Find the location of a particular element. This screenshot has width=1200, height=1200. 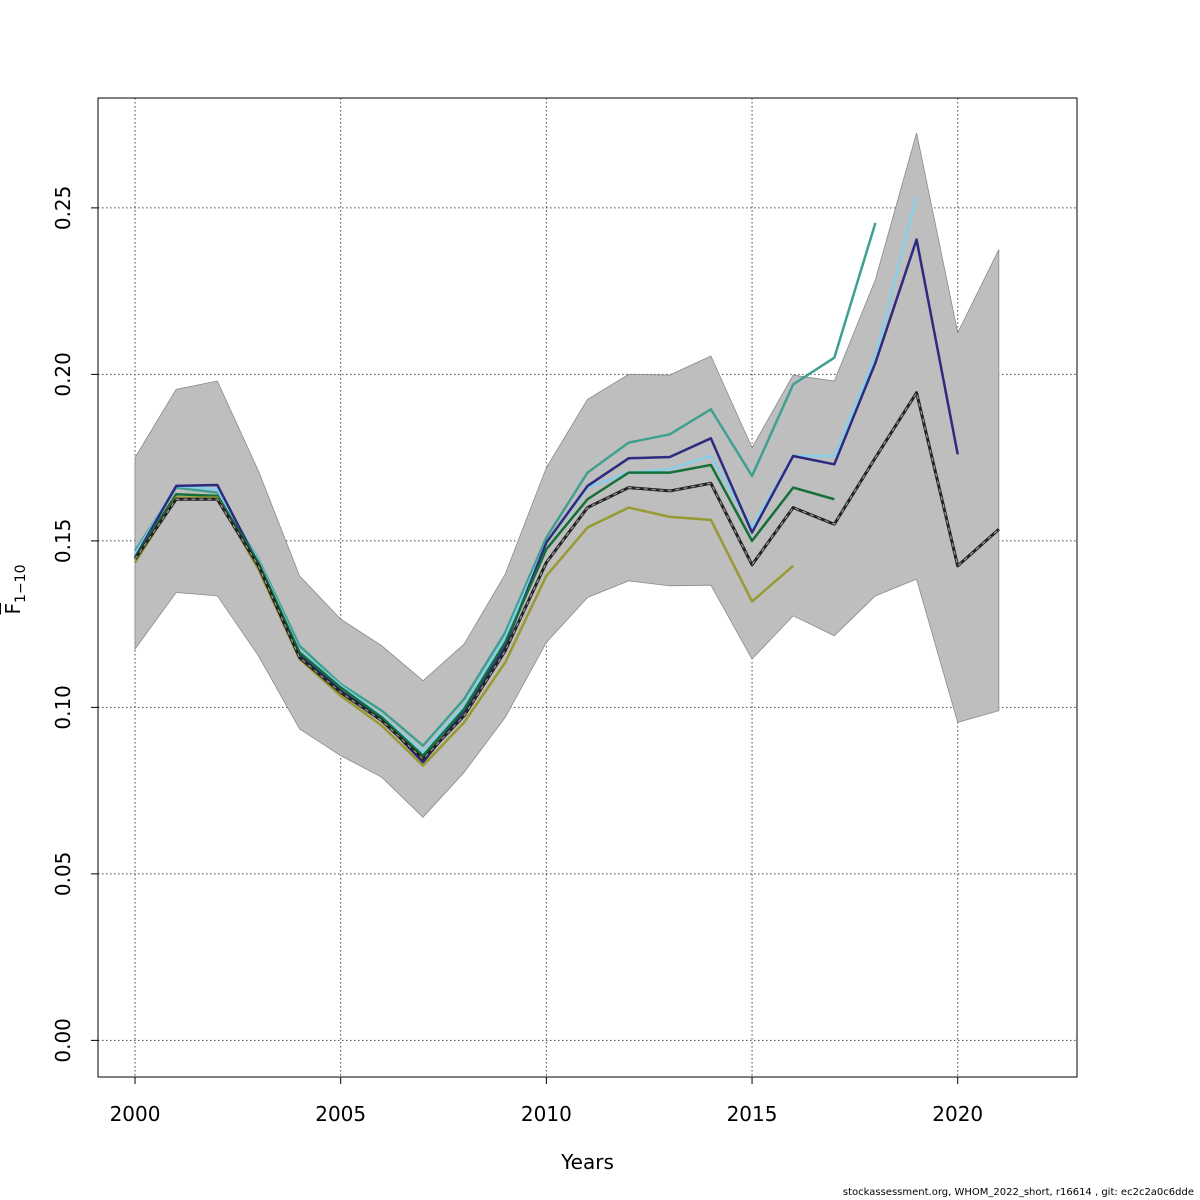

y-axis-title-main: F is located at coordinates (13, 609).